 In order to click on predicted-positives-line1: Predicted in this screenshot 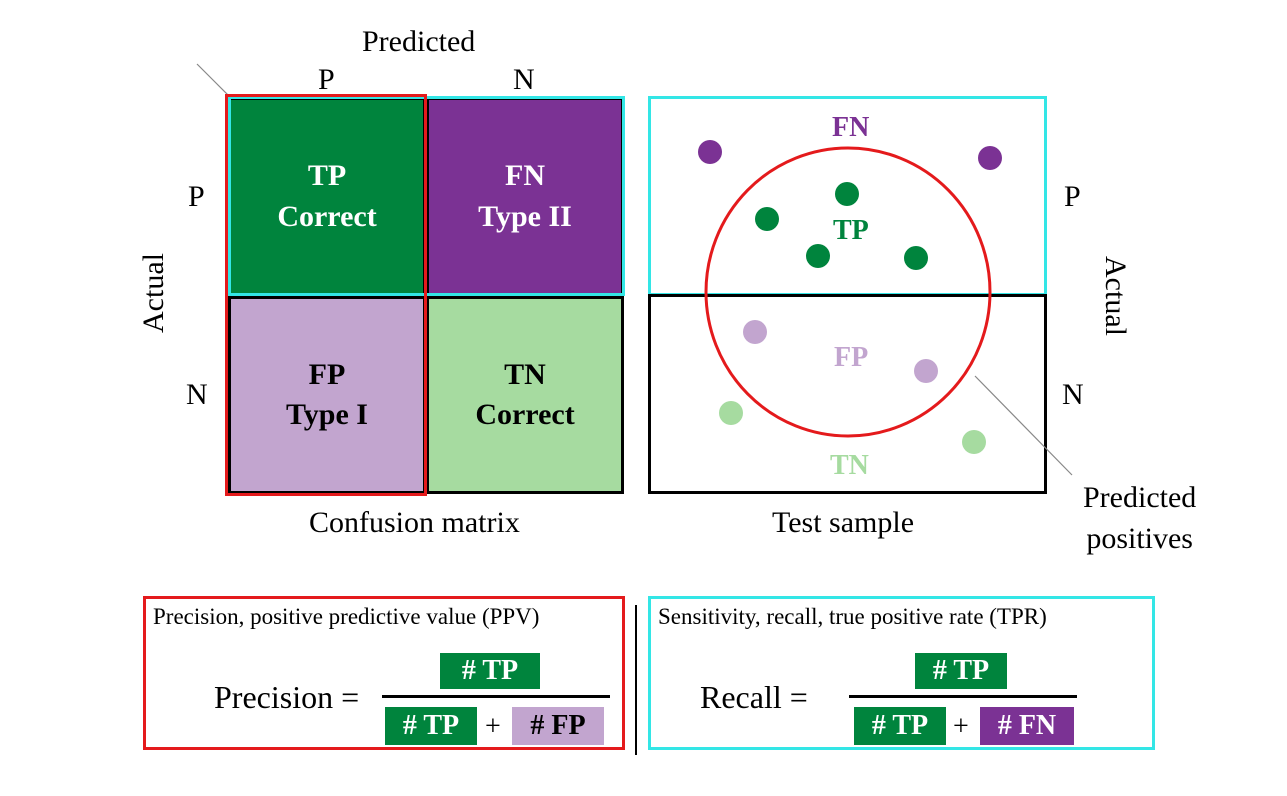, I will do `click(1140, 497)`.